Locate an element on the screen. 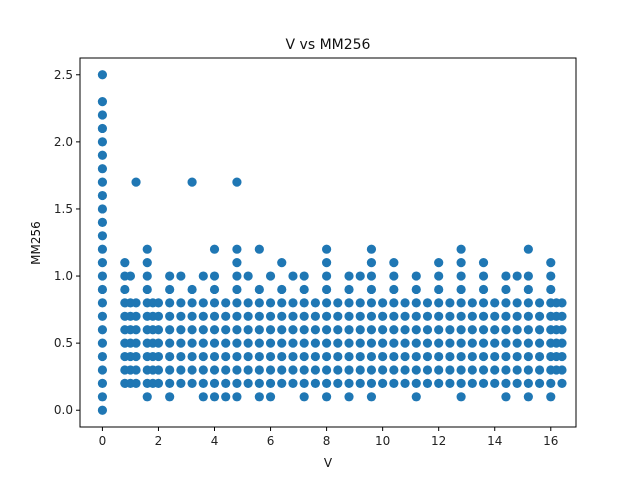 Image resolution: width=640 pixels, height=480 pixels. y-tick-label: 0.0 is located at coordinates (63, 410).